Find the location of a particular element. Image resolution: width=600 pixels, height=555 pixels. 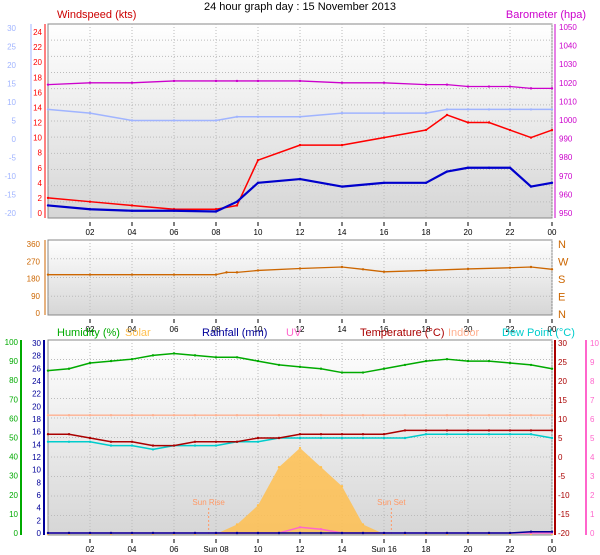

humidity-tick-label: 90 is located at coordinates (13, 361).